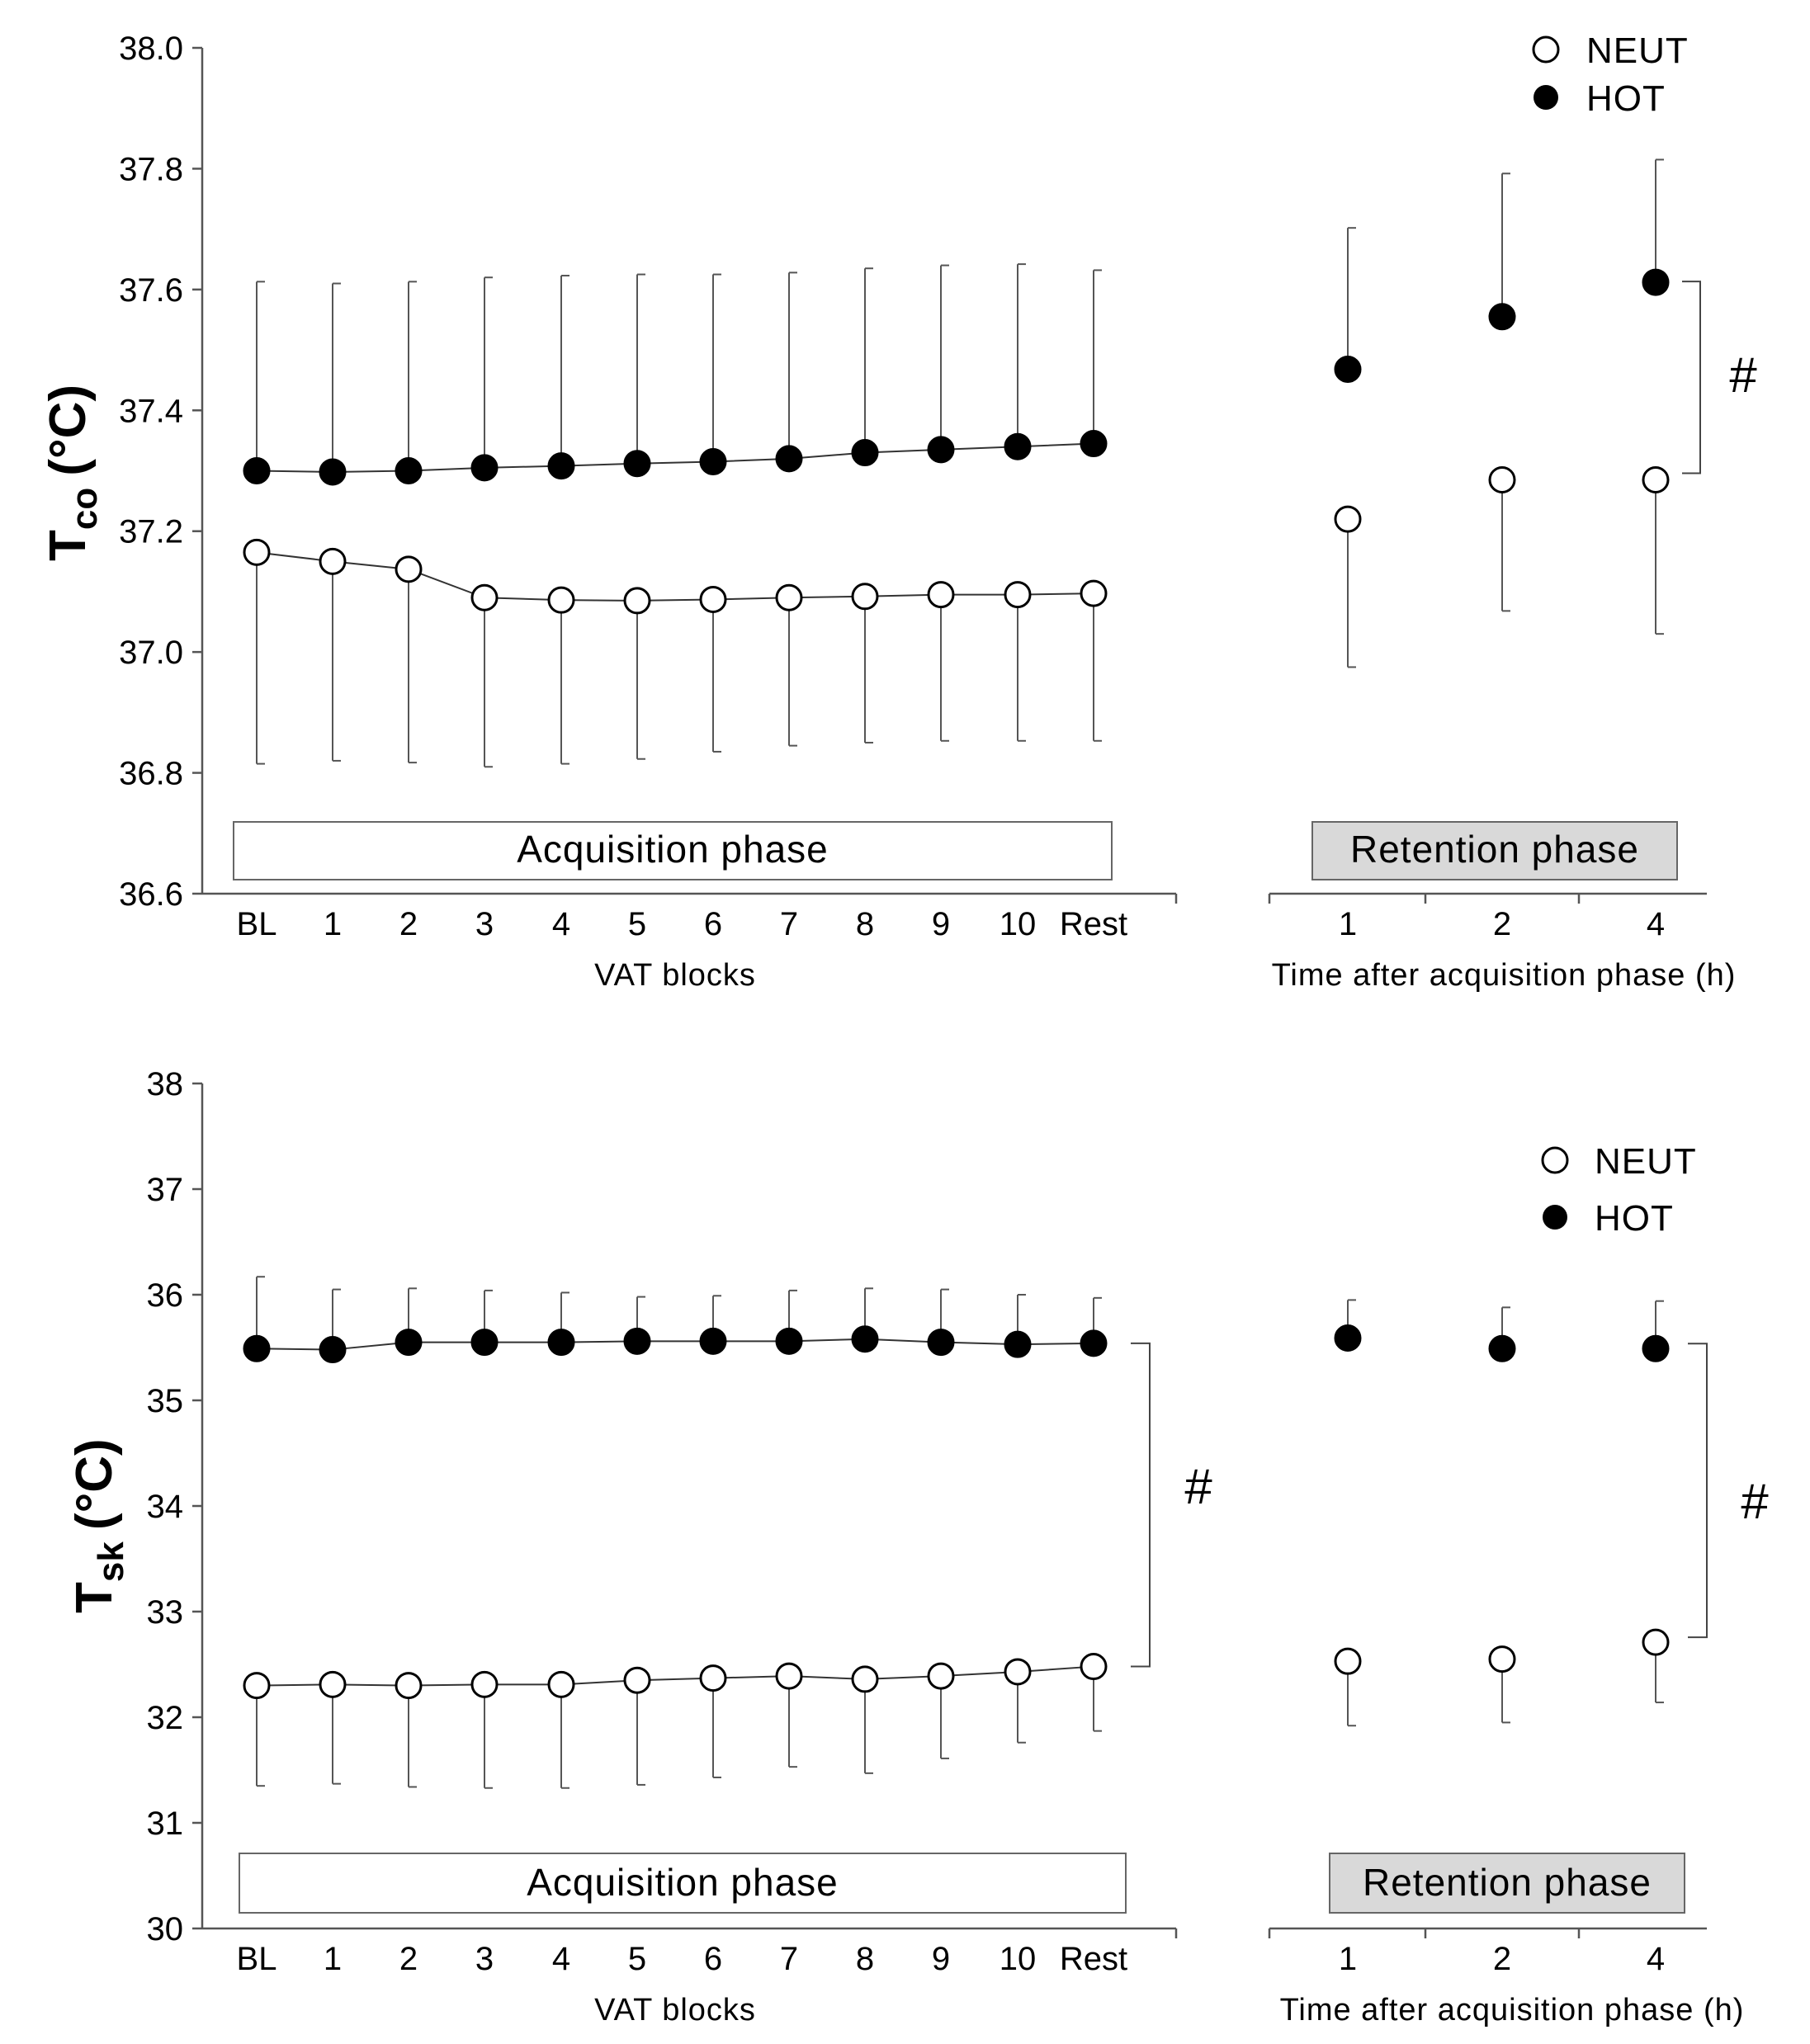 The width and height of the screenshot is (1810, 2044). Describe the element at coordinates (333, 924) in the screenshot. I see `tco-acq-x-tick-label: 1` at that location.